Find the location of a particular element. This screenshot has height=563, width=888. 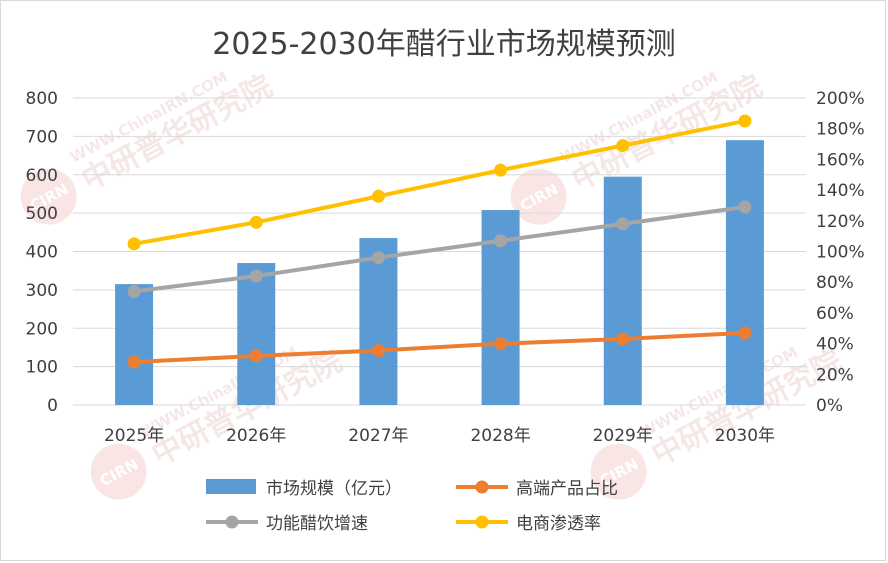

legend-label: 功能醋饮增速 is located at coordinates (317, 524).